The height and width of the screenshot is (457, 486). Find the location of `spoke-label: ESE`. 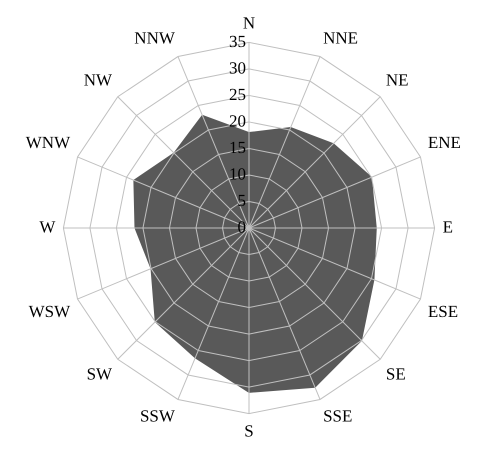

spoke-label: ESE is located at coordinates (443, 311).